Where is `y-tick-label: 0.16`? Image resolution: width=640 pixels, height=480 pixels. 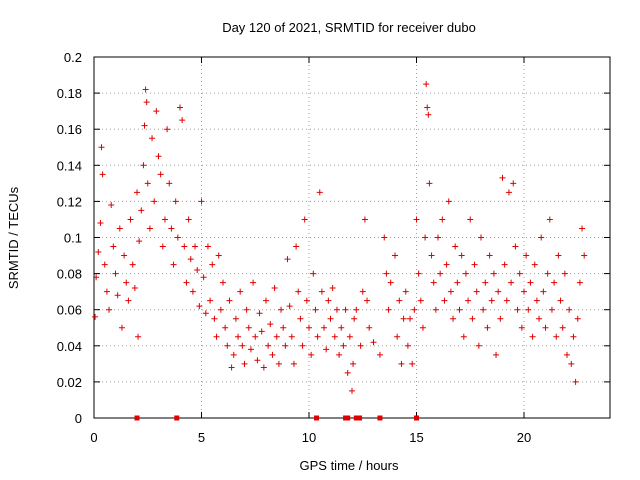
y-tick-label: 0.16 is located at coordinates (69, 129).